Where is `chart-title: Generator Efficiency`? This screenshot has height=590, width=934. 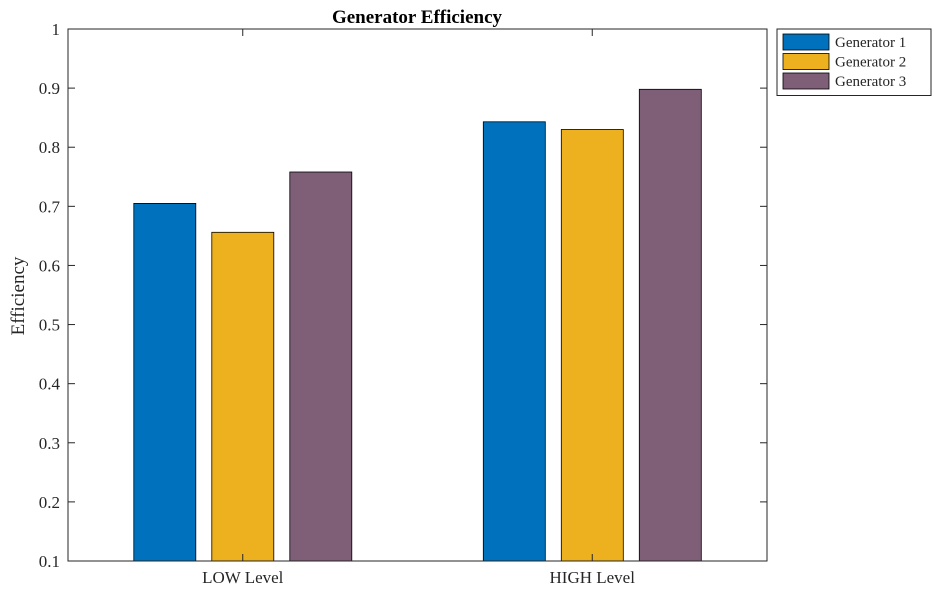
chart-title: Generator Efficiency is located at coordinates (417, 17).